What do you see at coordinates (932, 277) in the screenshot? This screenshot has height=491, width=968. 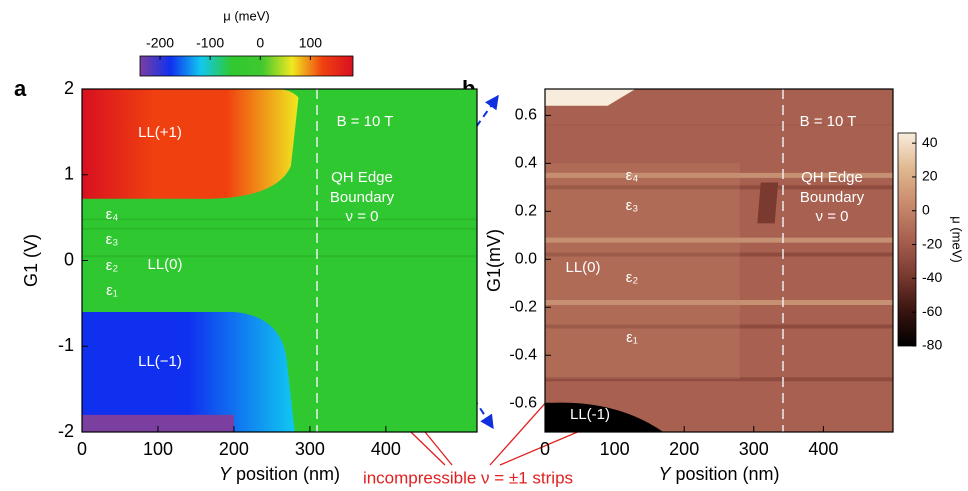 I see `colorbar-tick-label: -40` at bounding box center [932, 277].